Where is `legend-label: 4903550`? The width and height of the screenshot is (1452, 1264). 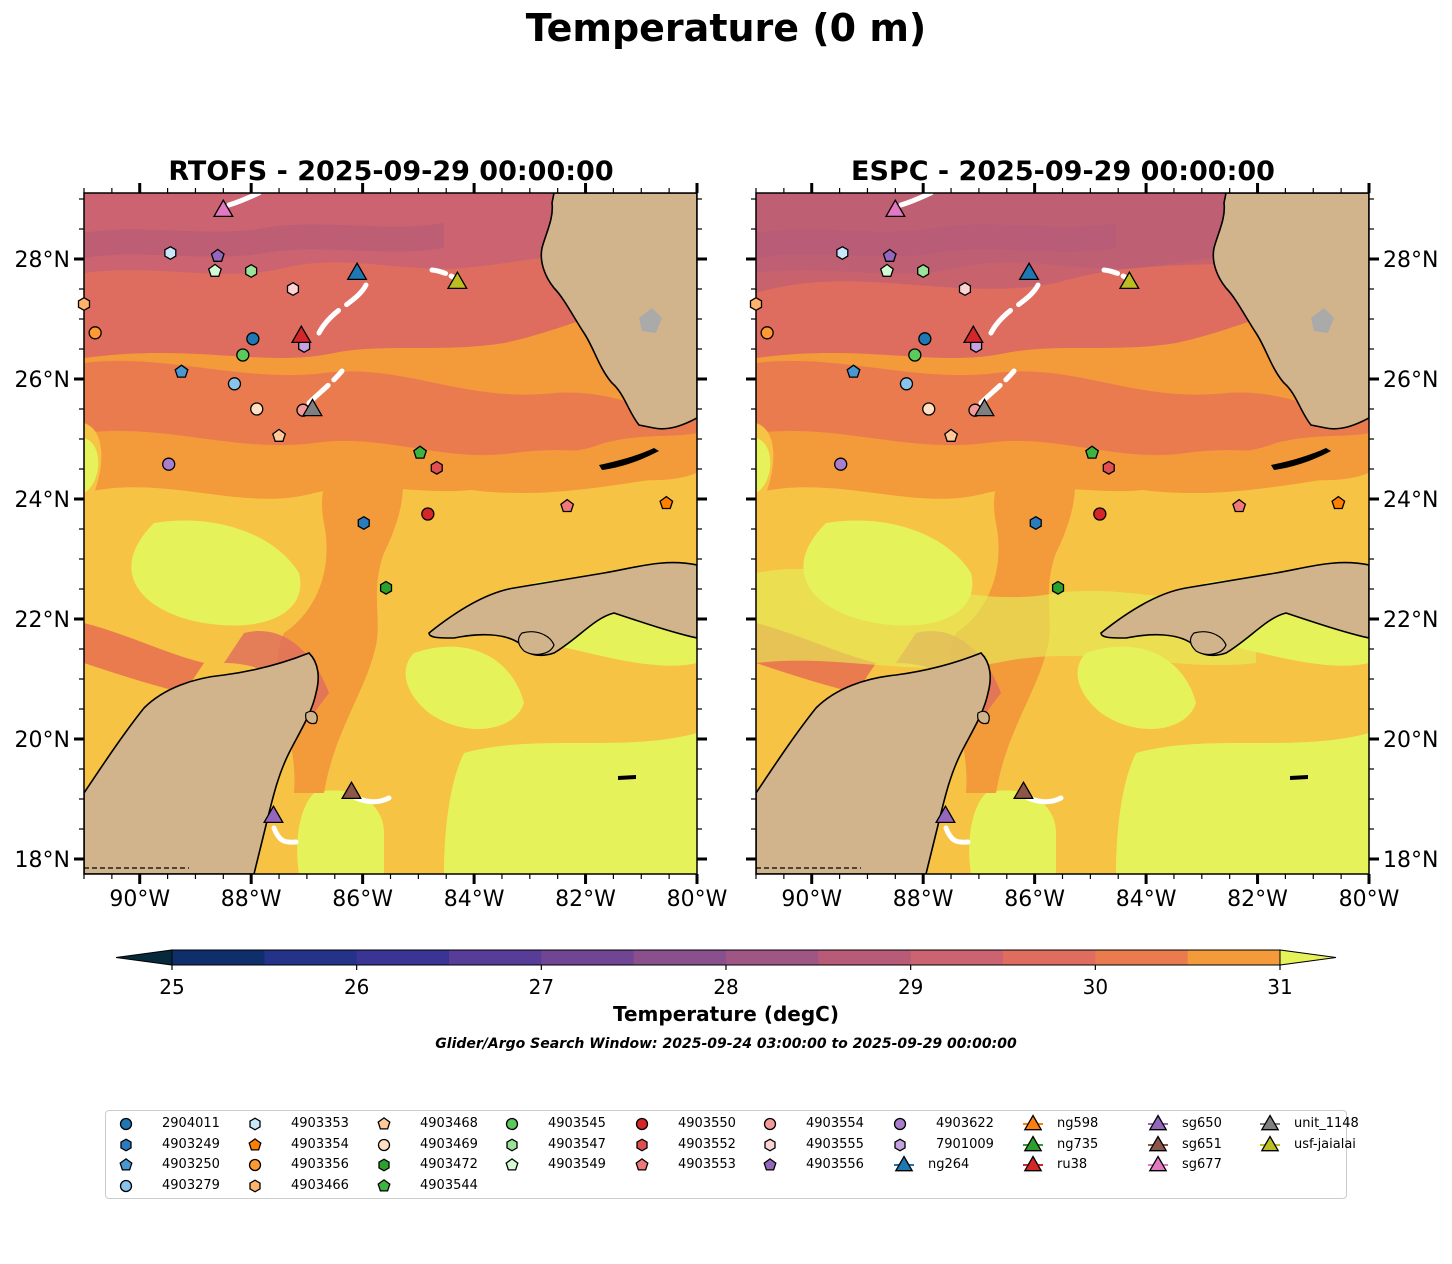 legend-label: 4903550 is located at coordinates (707, 1123).